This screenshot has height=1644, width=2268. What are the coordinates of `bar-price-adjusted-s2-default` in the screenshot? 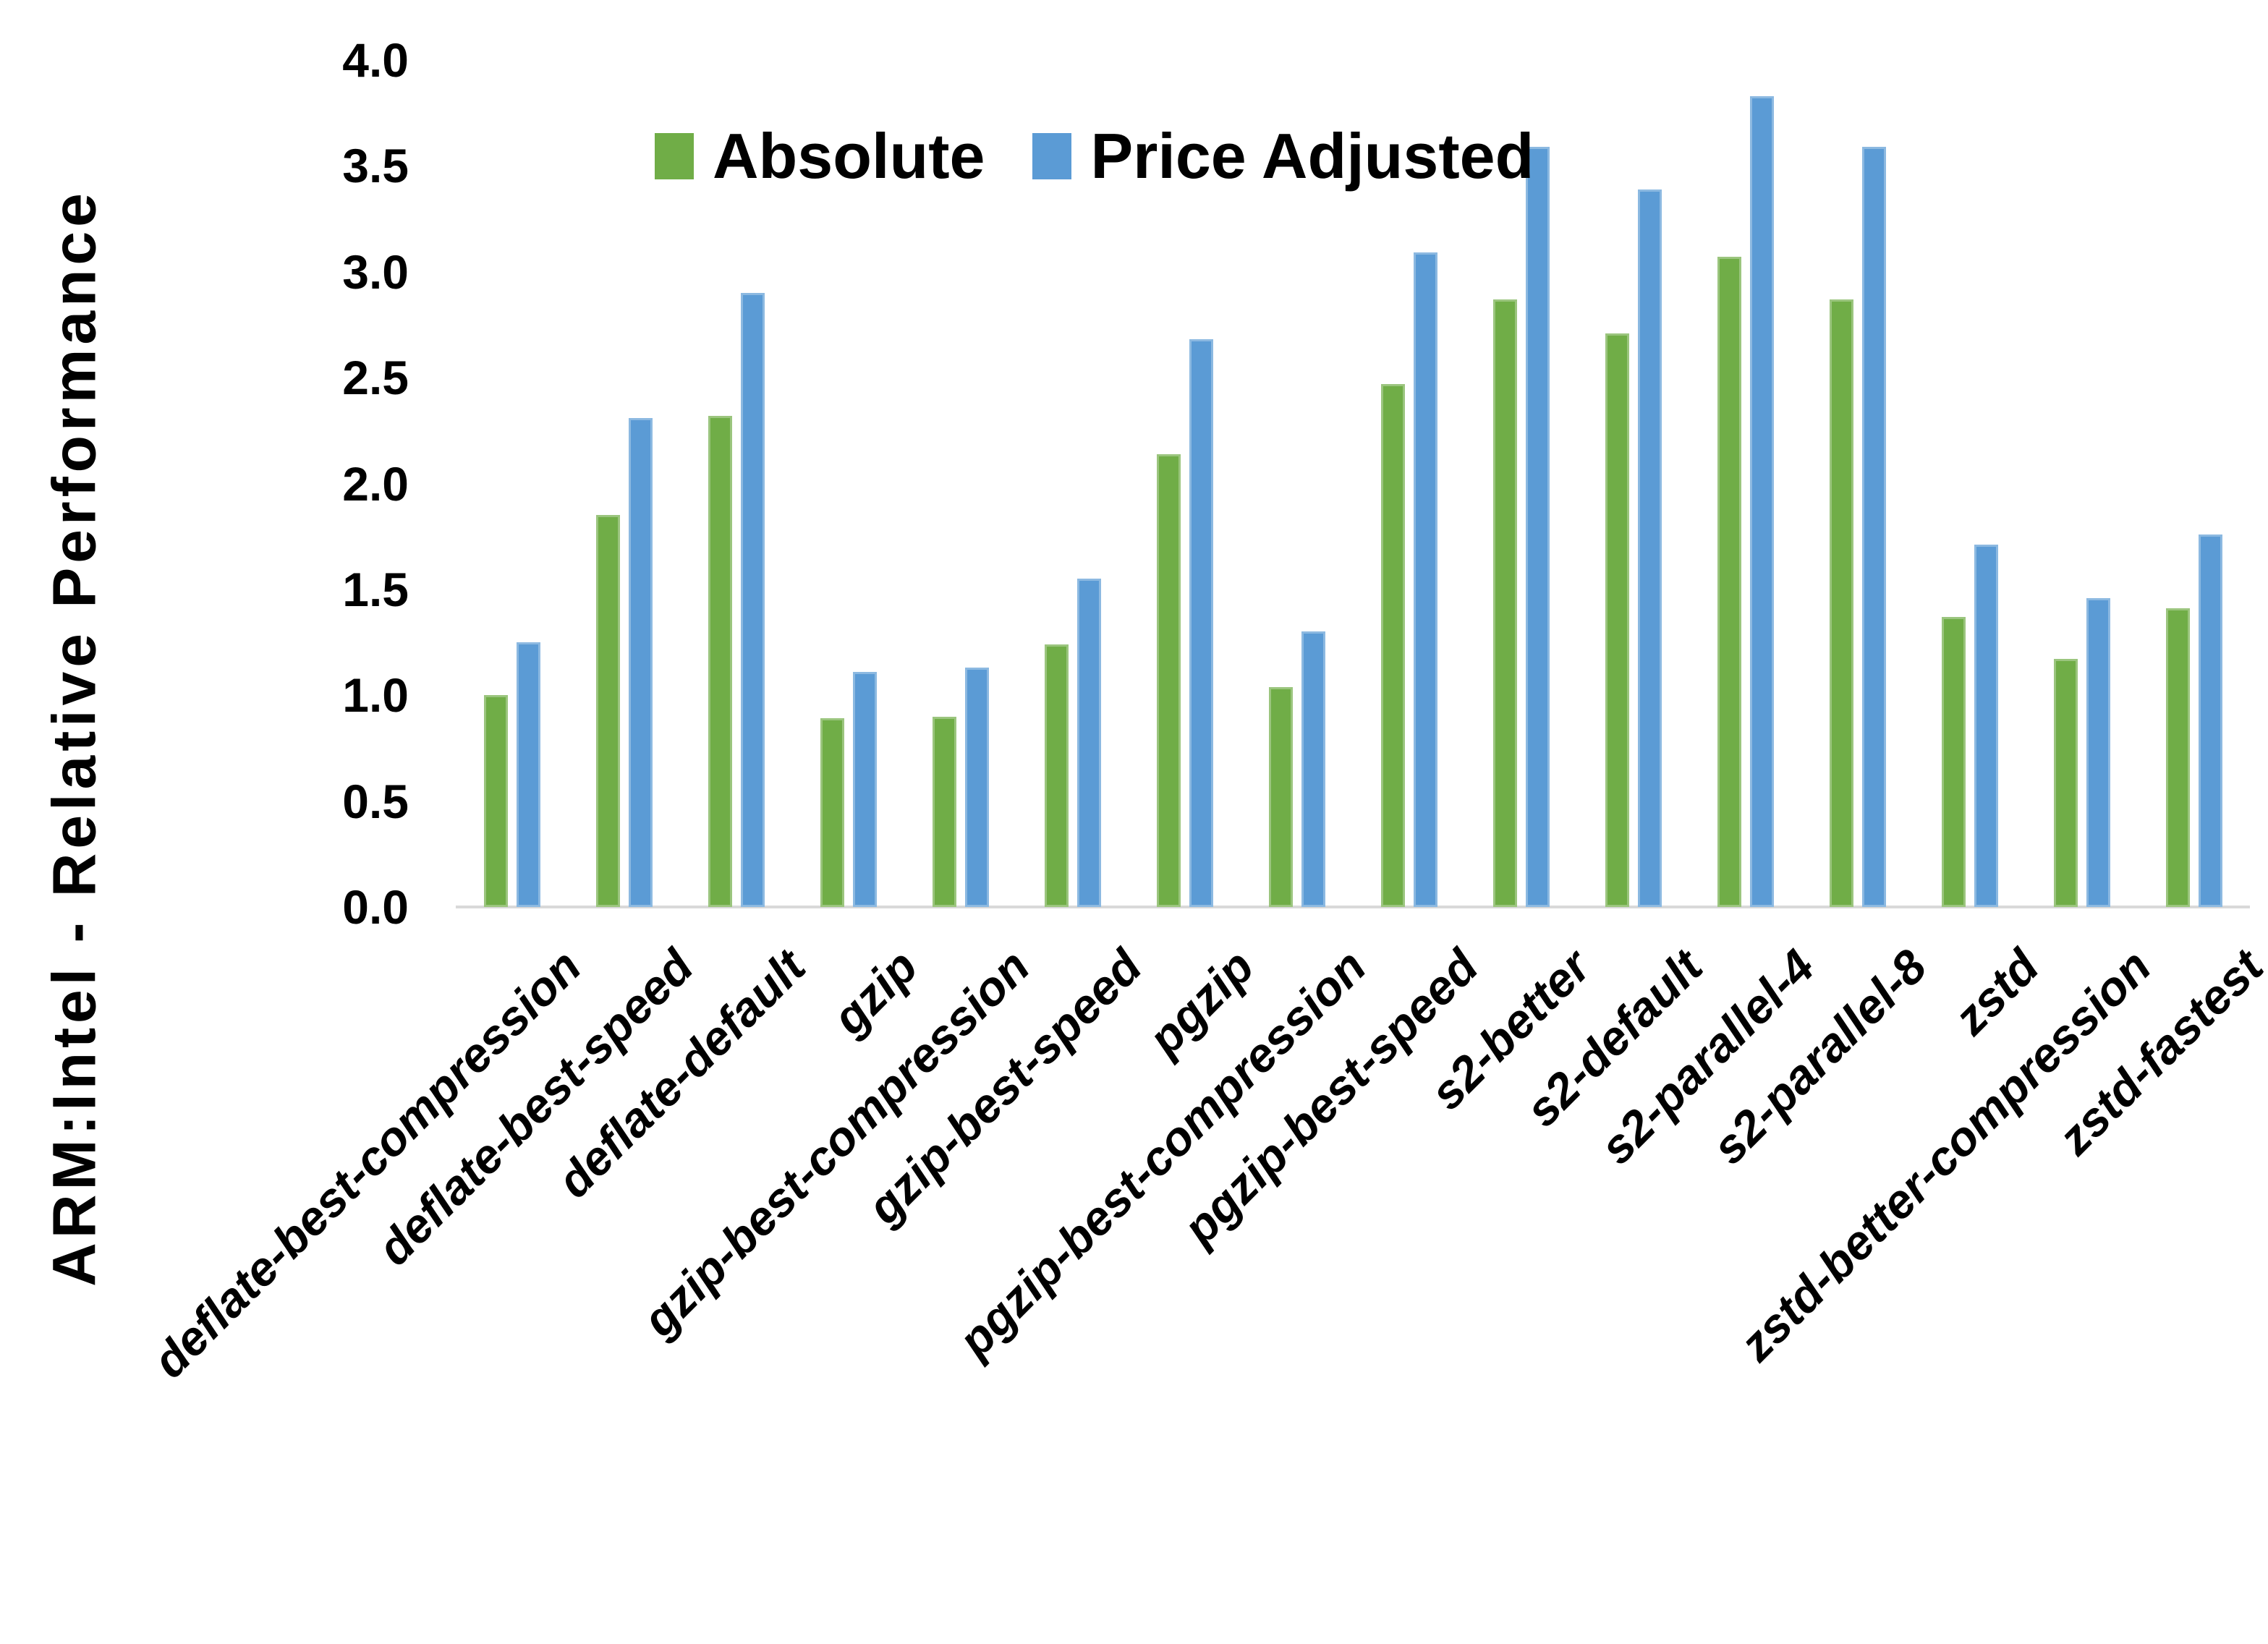 It's located at (1649, 548).